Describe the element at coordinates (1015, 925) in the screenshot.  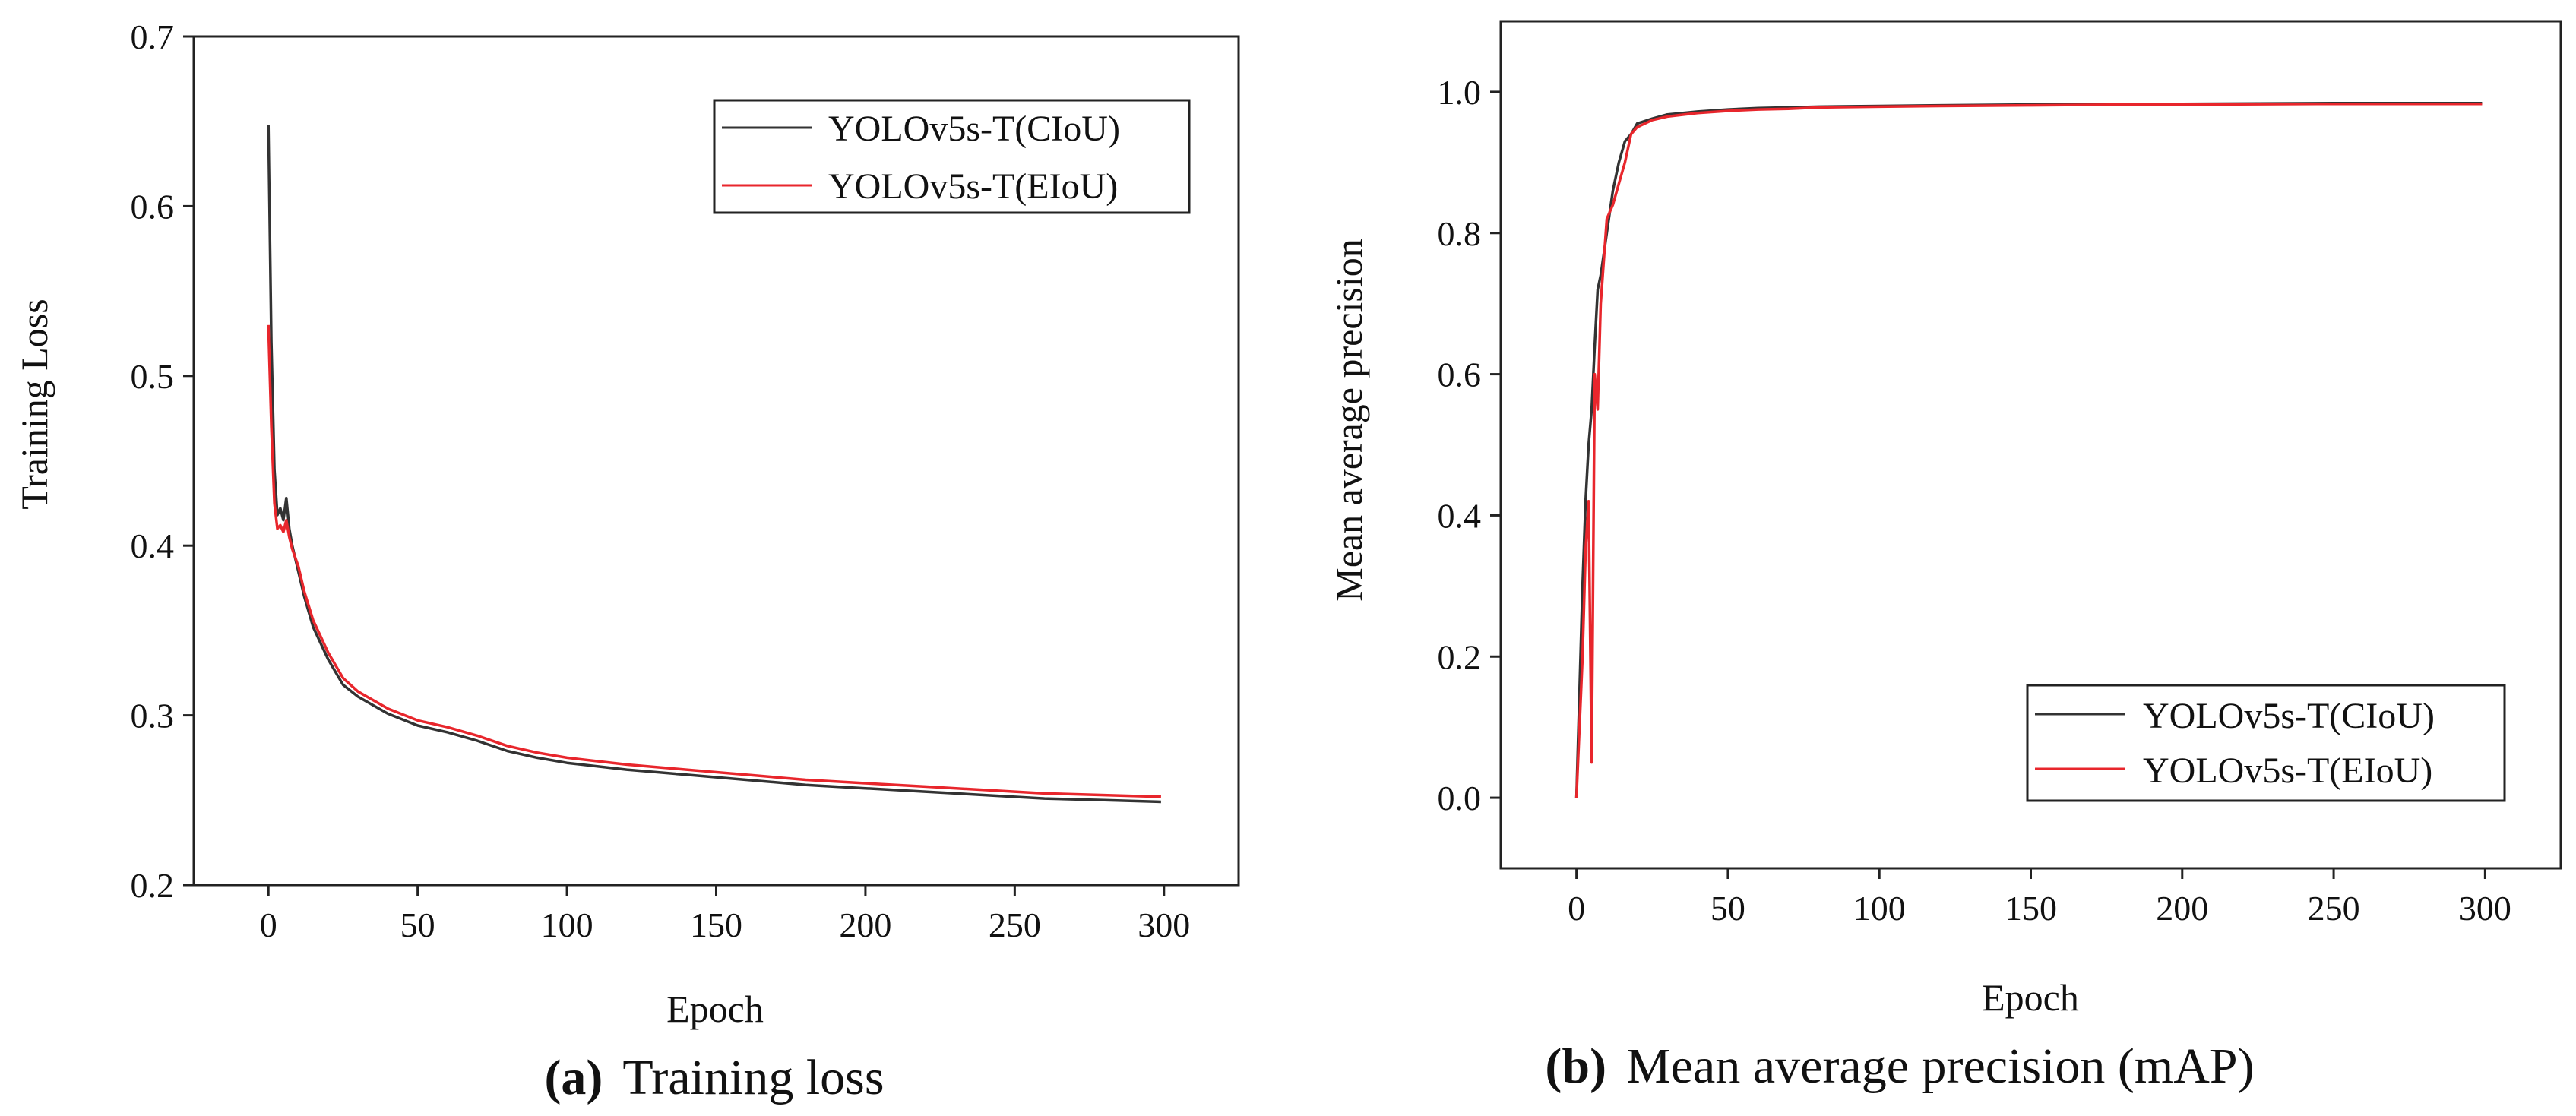
I see `x-tick-label-a-250: 250` at that location.